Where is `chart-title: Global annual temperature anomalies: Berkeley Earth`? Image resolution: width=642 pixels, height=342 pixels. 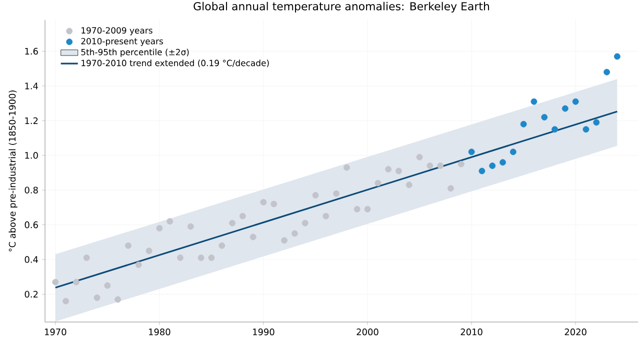
chart-title: Global annual temperature anomalies: Berkeley Earth is located at coordinates (342, 7).